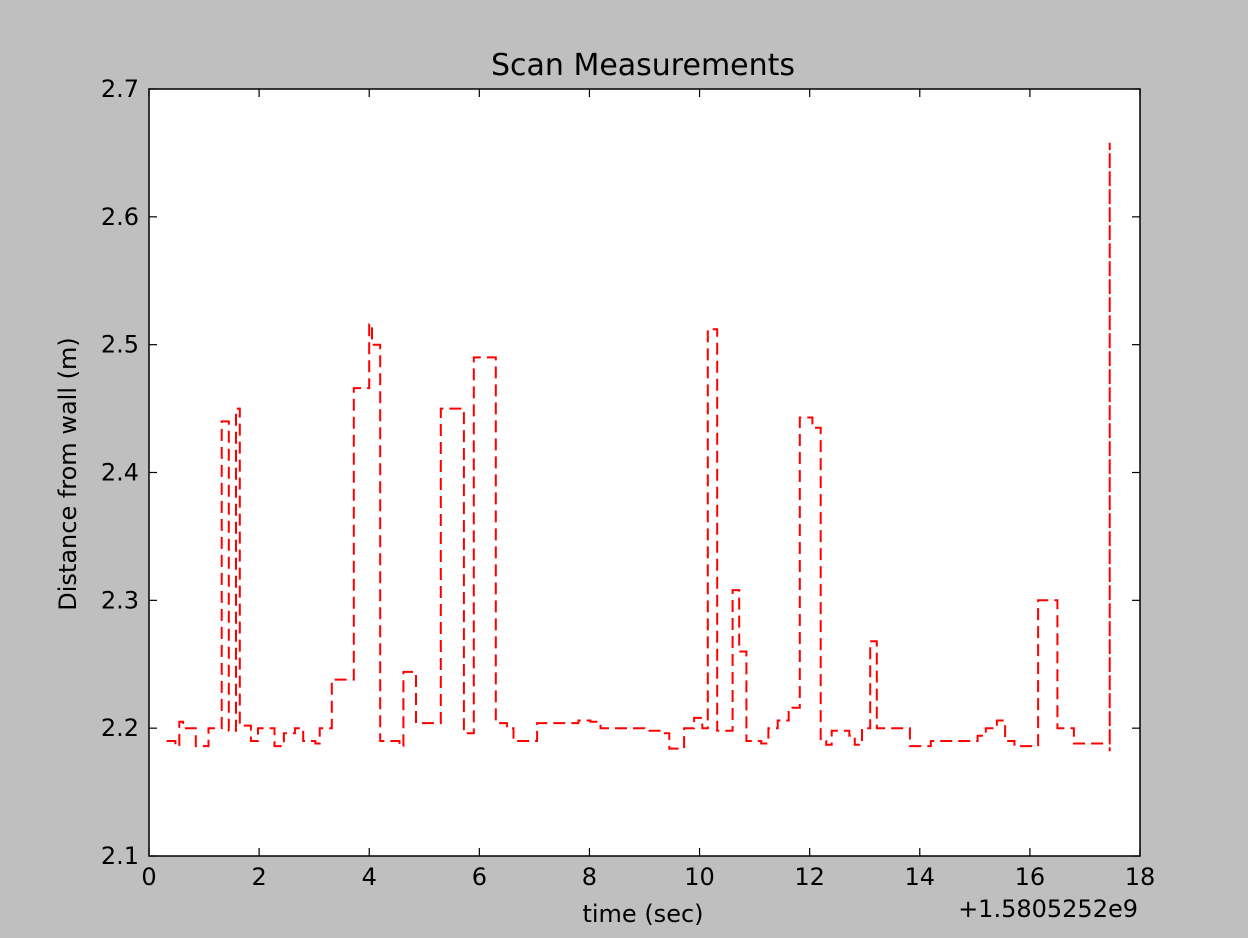 This screenshot has height=938, width=1248. I want to click on y-tick-label: 2.2, so click(120, 728).